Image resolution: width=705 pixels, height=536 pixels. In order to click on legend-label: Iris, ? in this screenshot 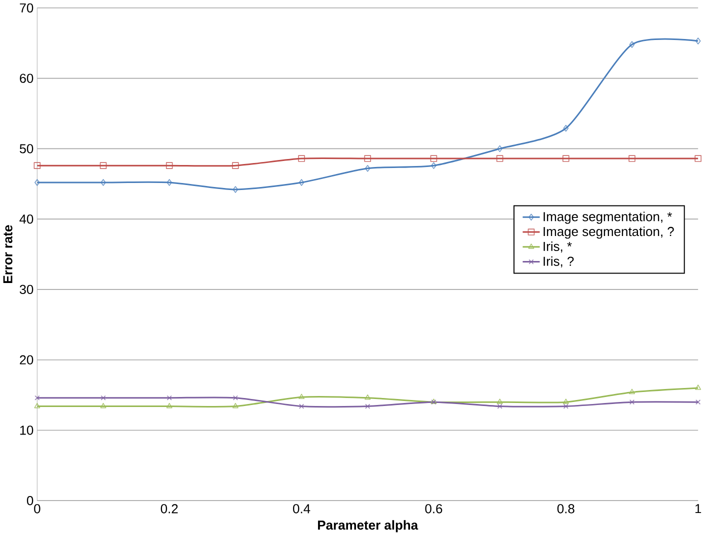, I will do `click(559, 262)`.